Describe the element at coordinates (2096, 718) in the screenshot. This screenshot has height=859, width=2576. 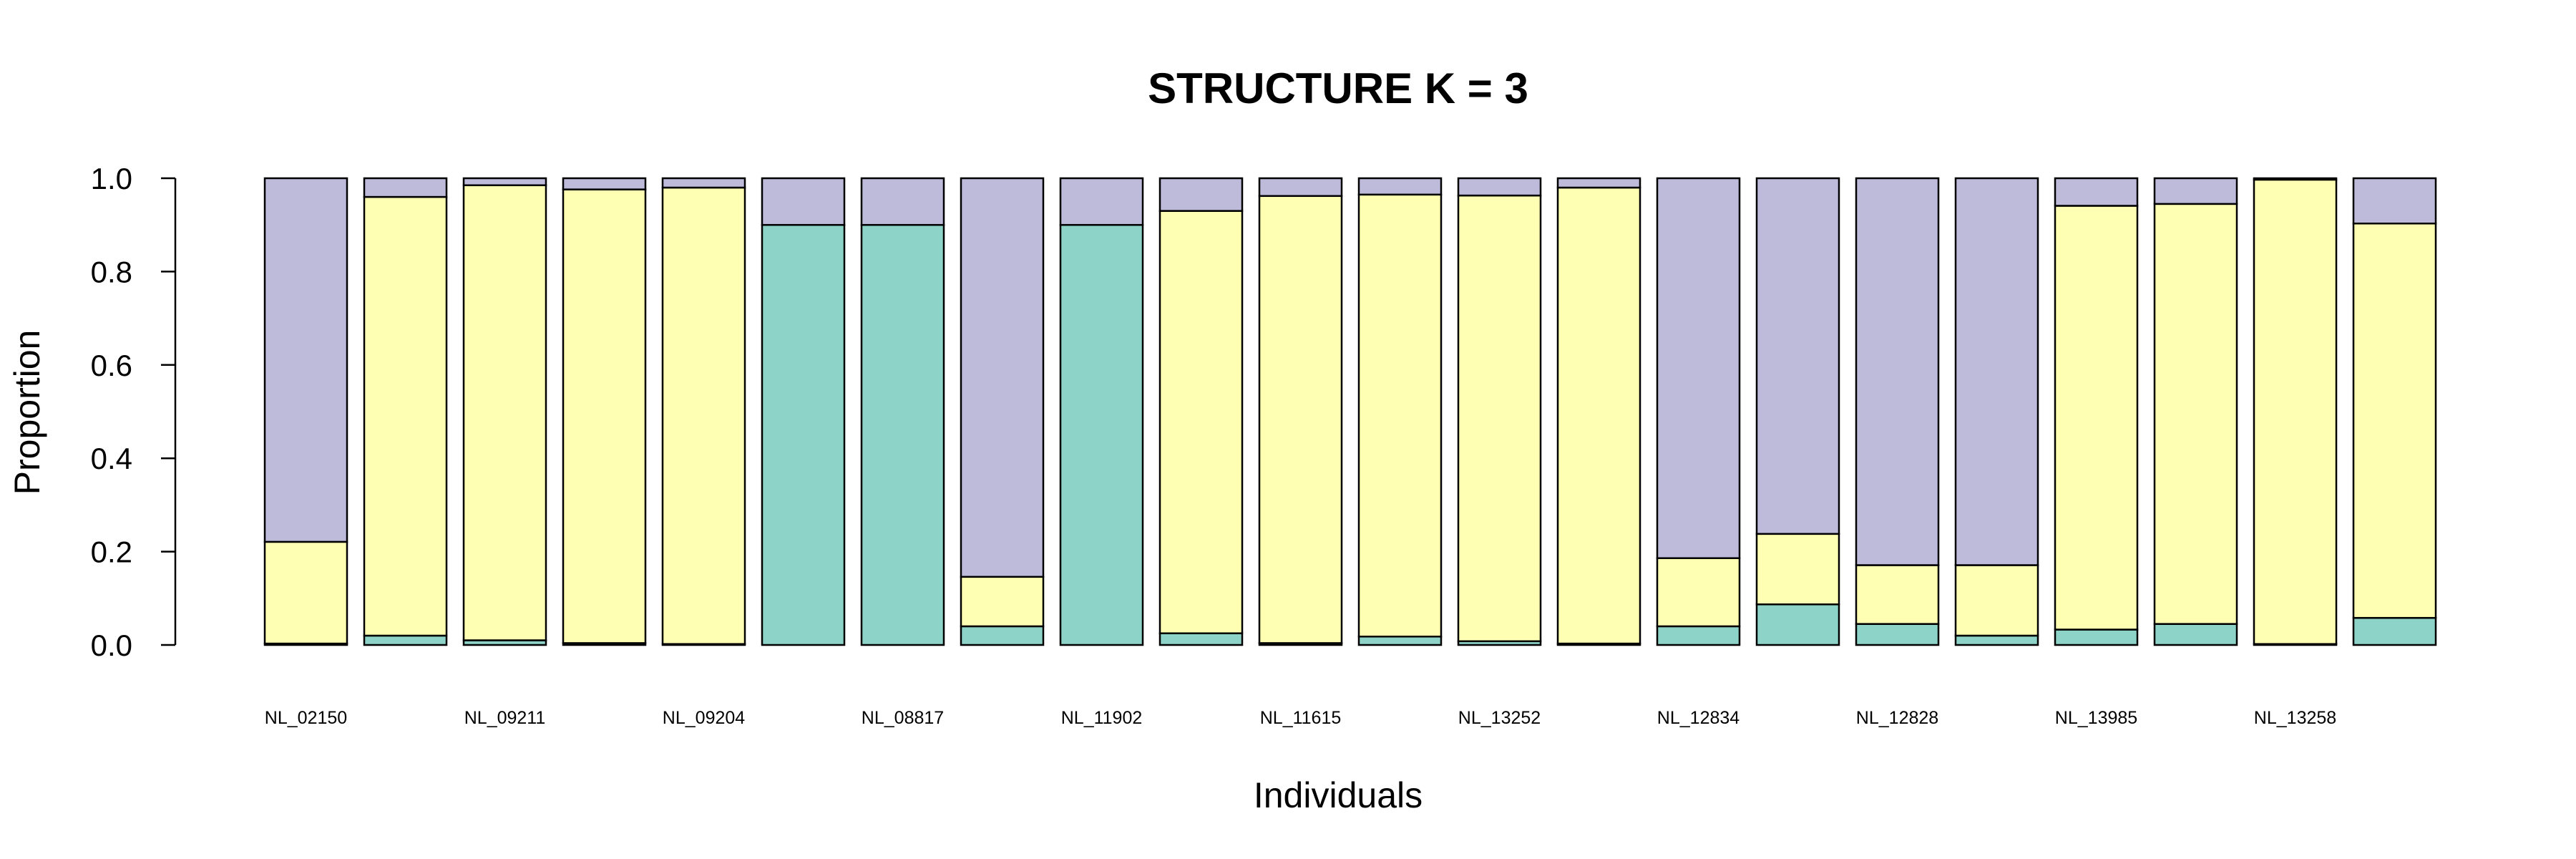
I see `x-tick-label: NL_13985` at that location.